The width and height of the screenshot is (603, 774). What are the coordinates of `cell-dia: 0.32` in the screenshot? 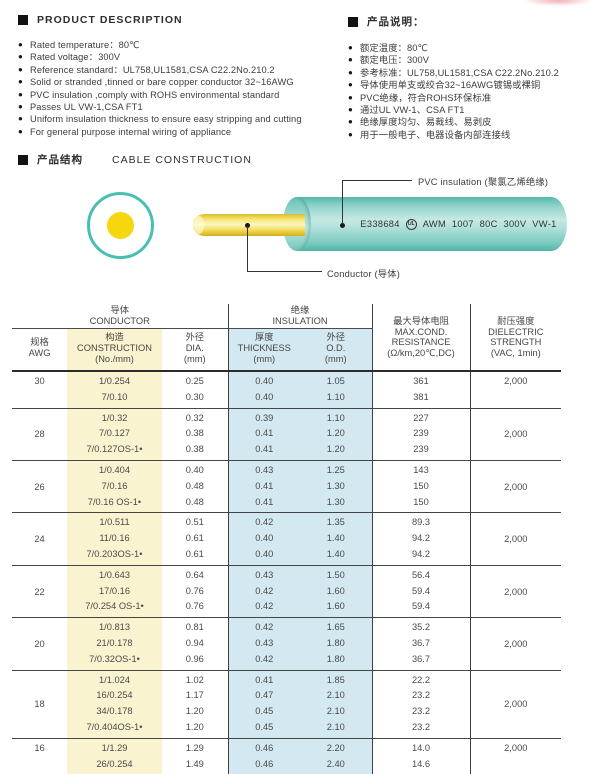 It's located at (195, 417).